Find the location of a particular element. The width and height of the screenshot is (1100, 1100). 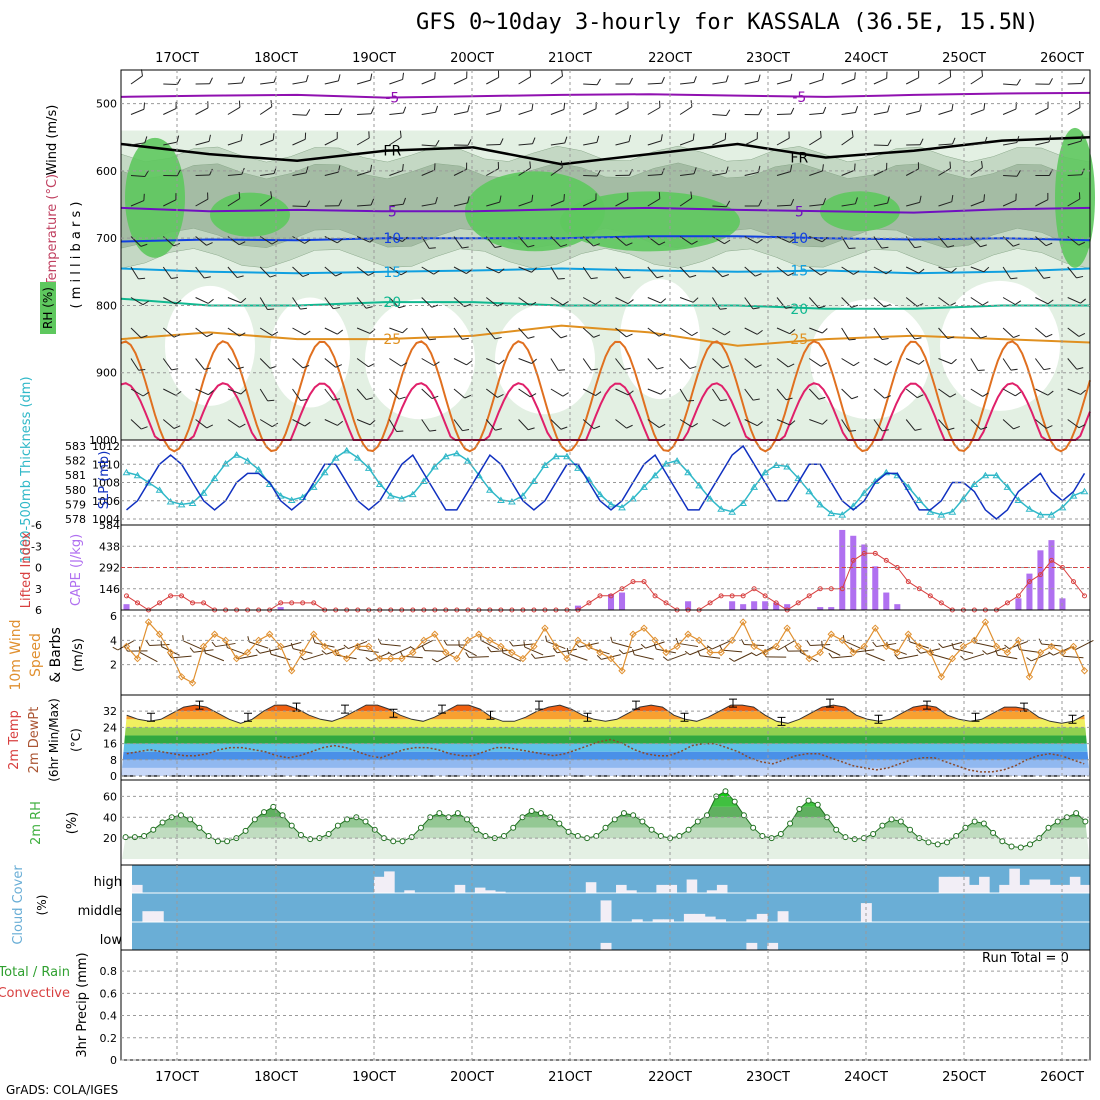

y-tick-label: 600 is located at coordinates (106, 171).